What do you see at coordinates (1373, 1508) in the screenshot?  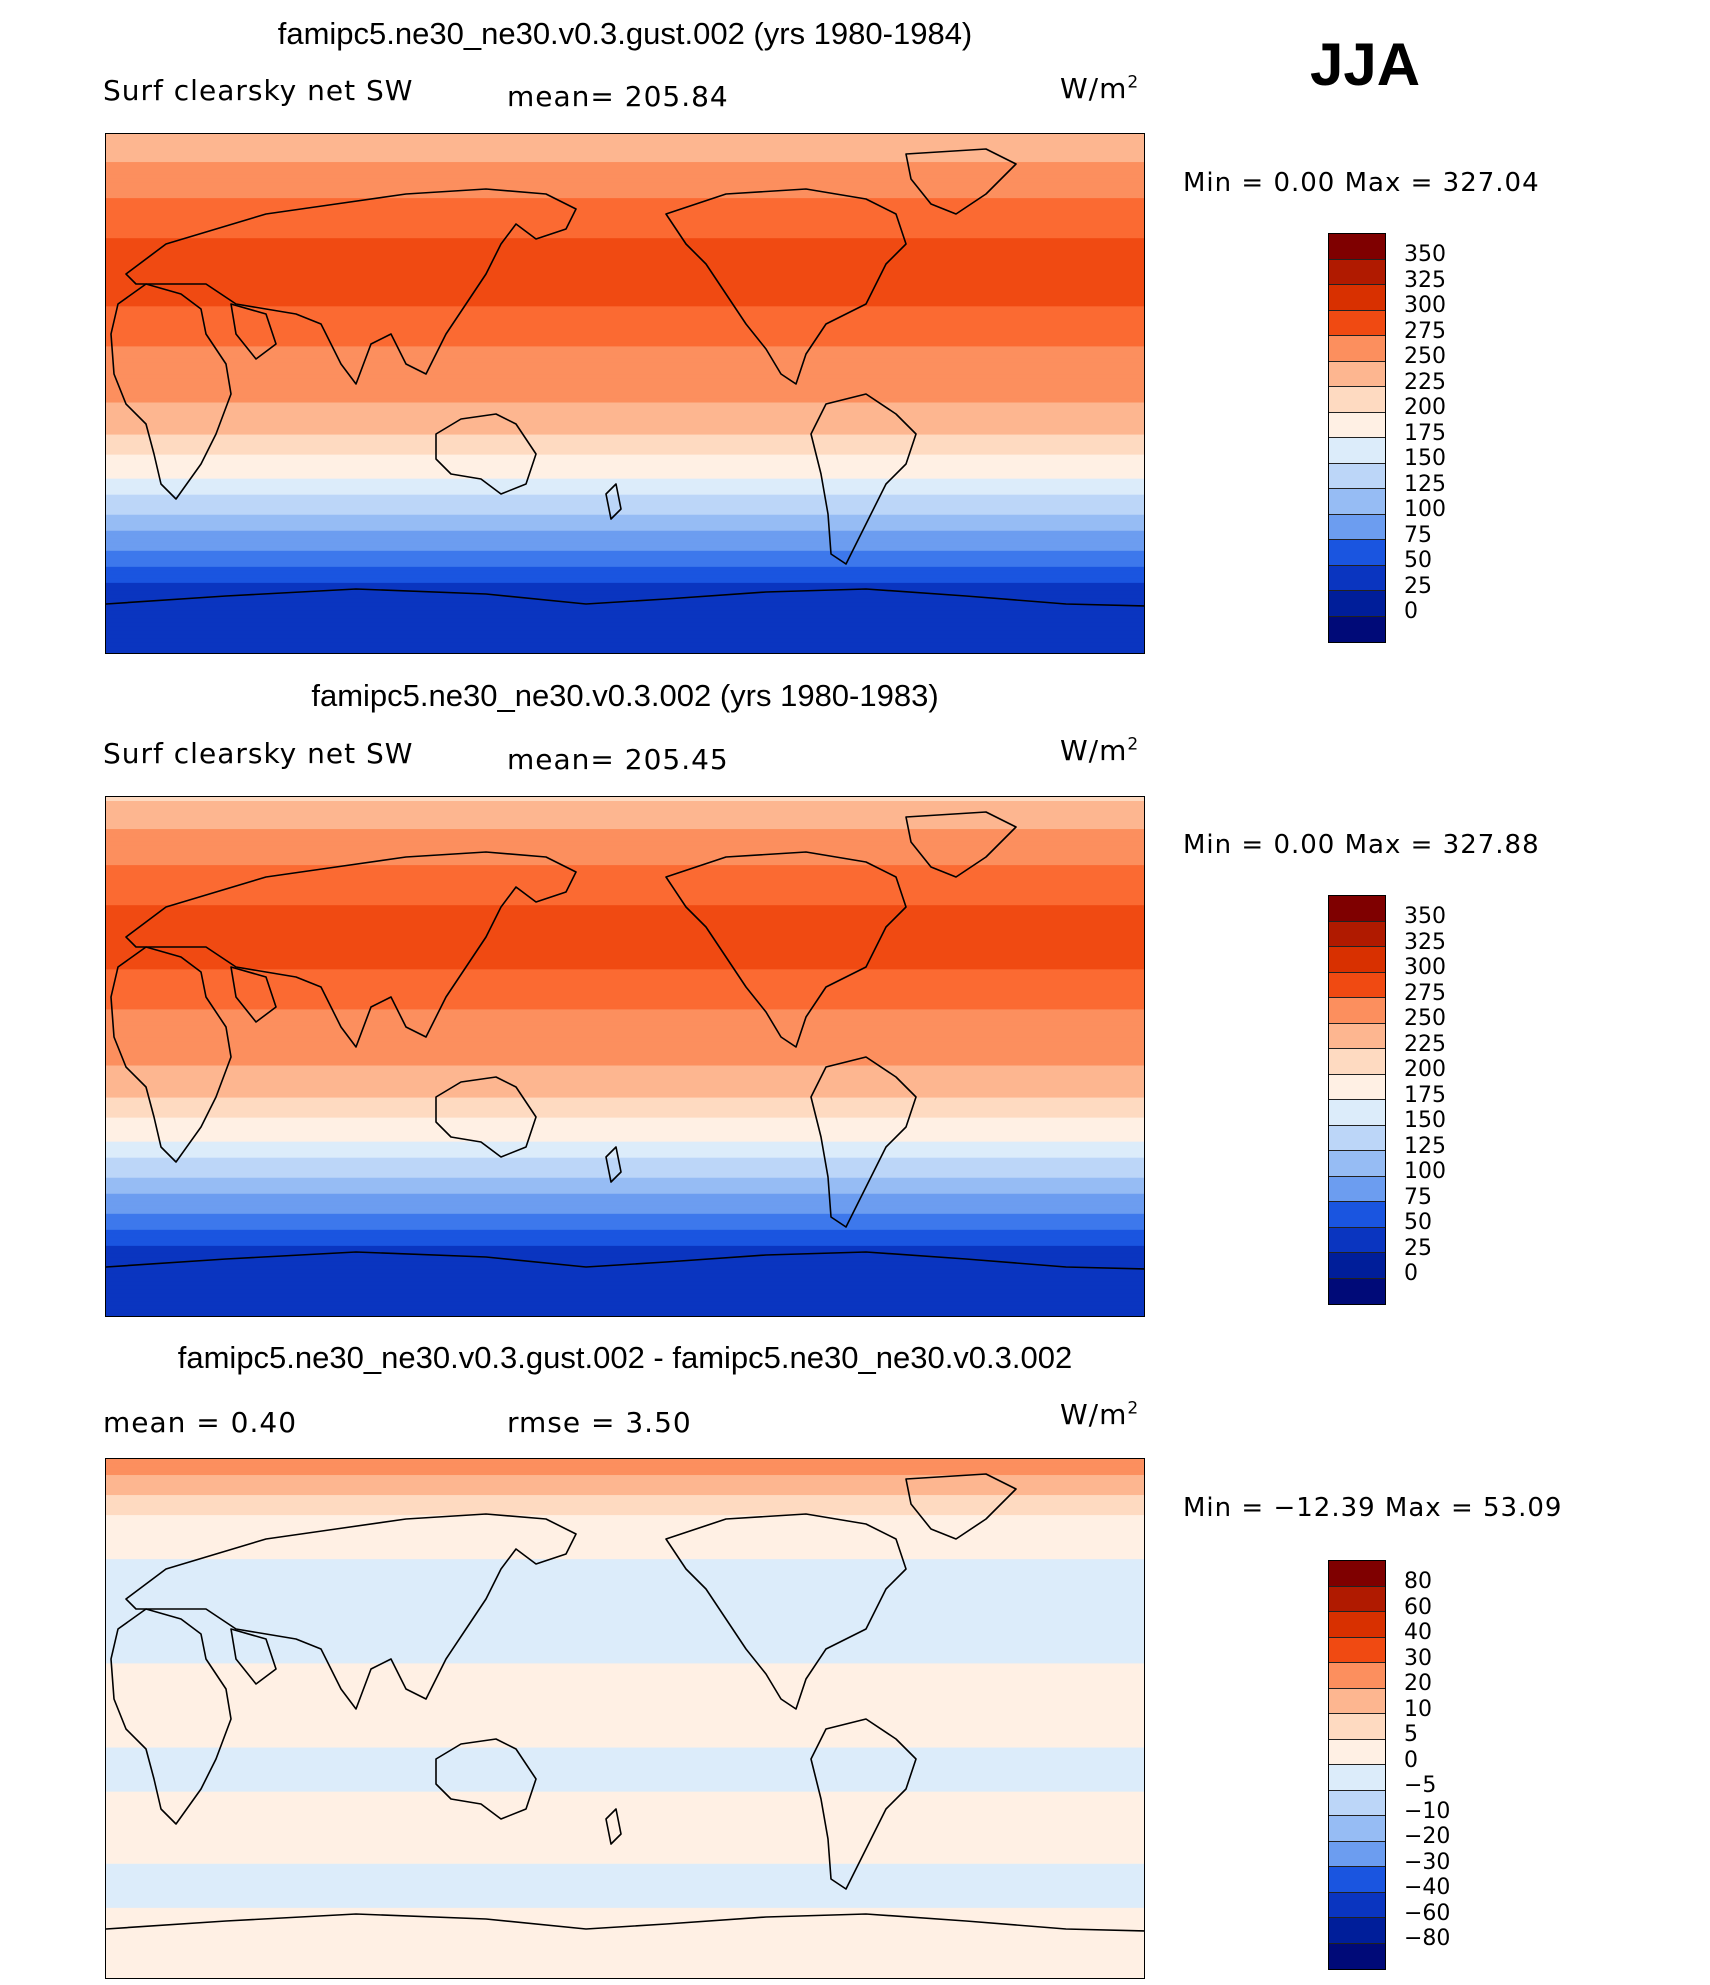 I see `panel-3-minmax: Min = −12.39 Max = 53.09` at bounding box center [1373, 1508].